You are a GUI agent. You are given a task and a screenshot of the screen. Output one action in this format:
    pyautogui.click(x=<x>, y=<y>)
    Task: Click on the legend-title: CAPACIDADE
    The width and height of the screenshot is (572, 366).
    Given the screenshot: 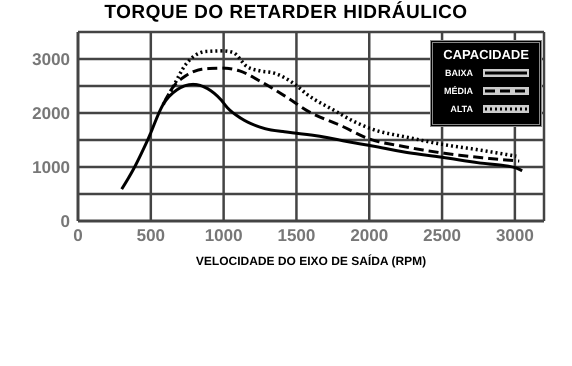 What is the action you would take?
    pyautogui.click(x=486, y=54)
    